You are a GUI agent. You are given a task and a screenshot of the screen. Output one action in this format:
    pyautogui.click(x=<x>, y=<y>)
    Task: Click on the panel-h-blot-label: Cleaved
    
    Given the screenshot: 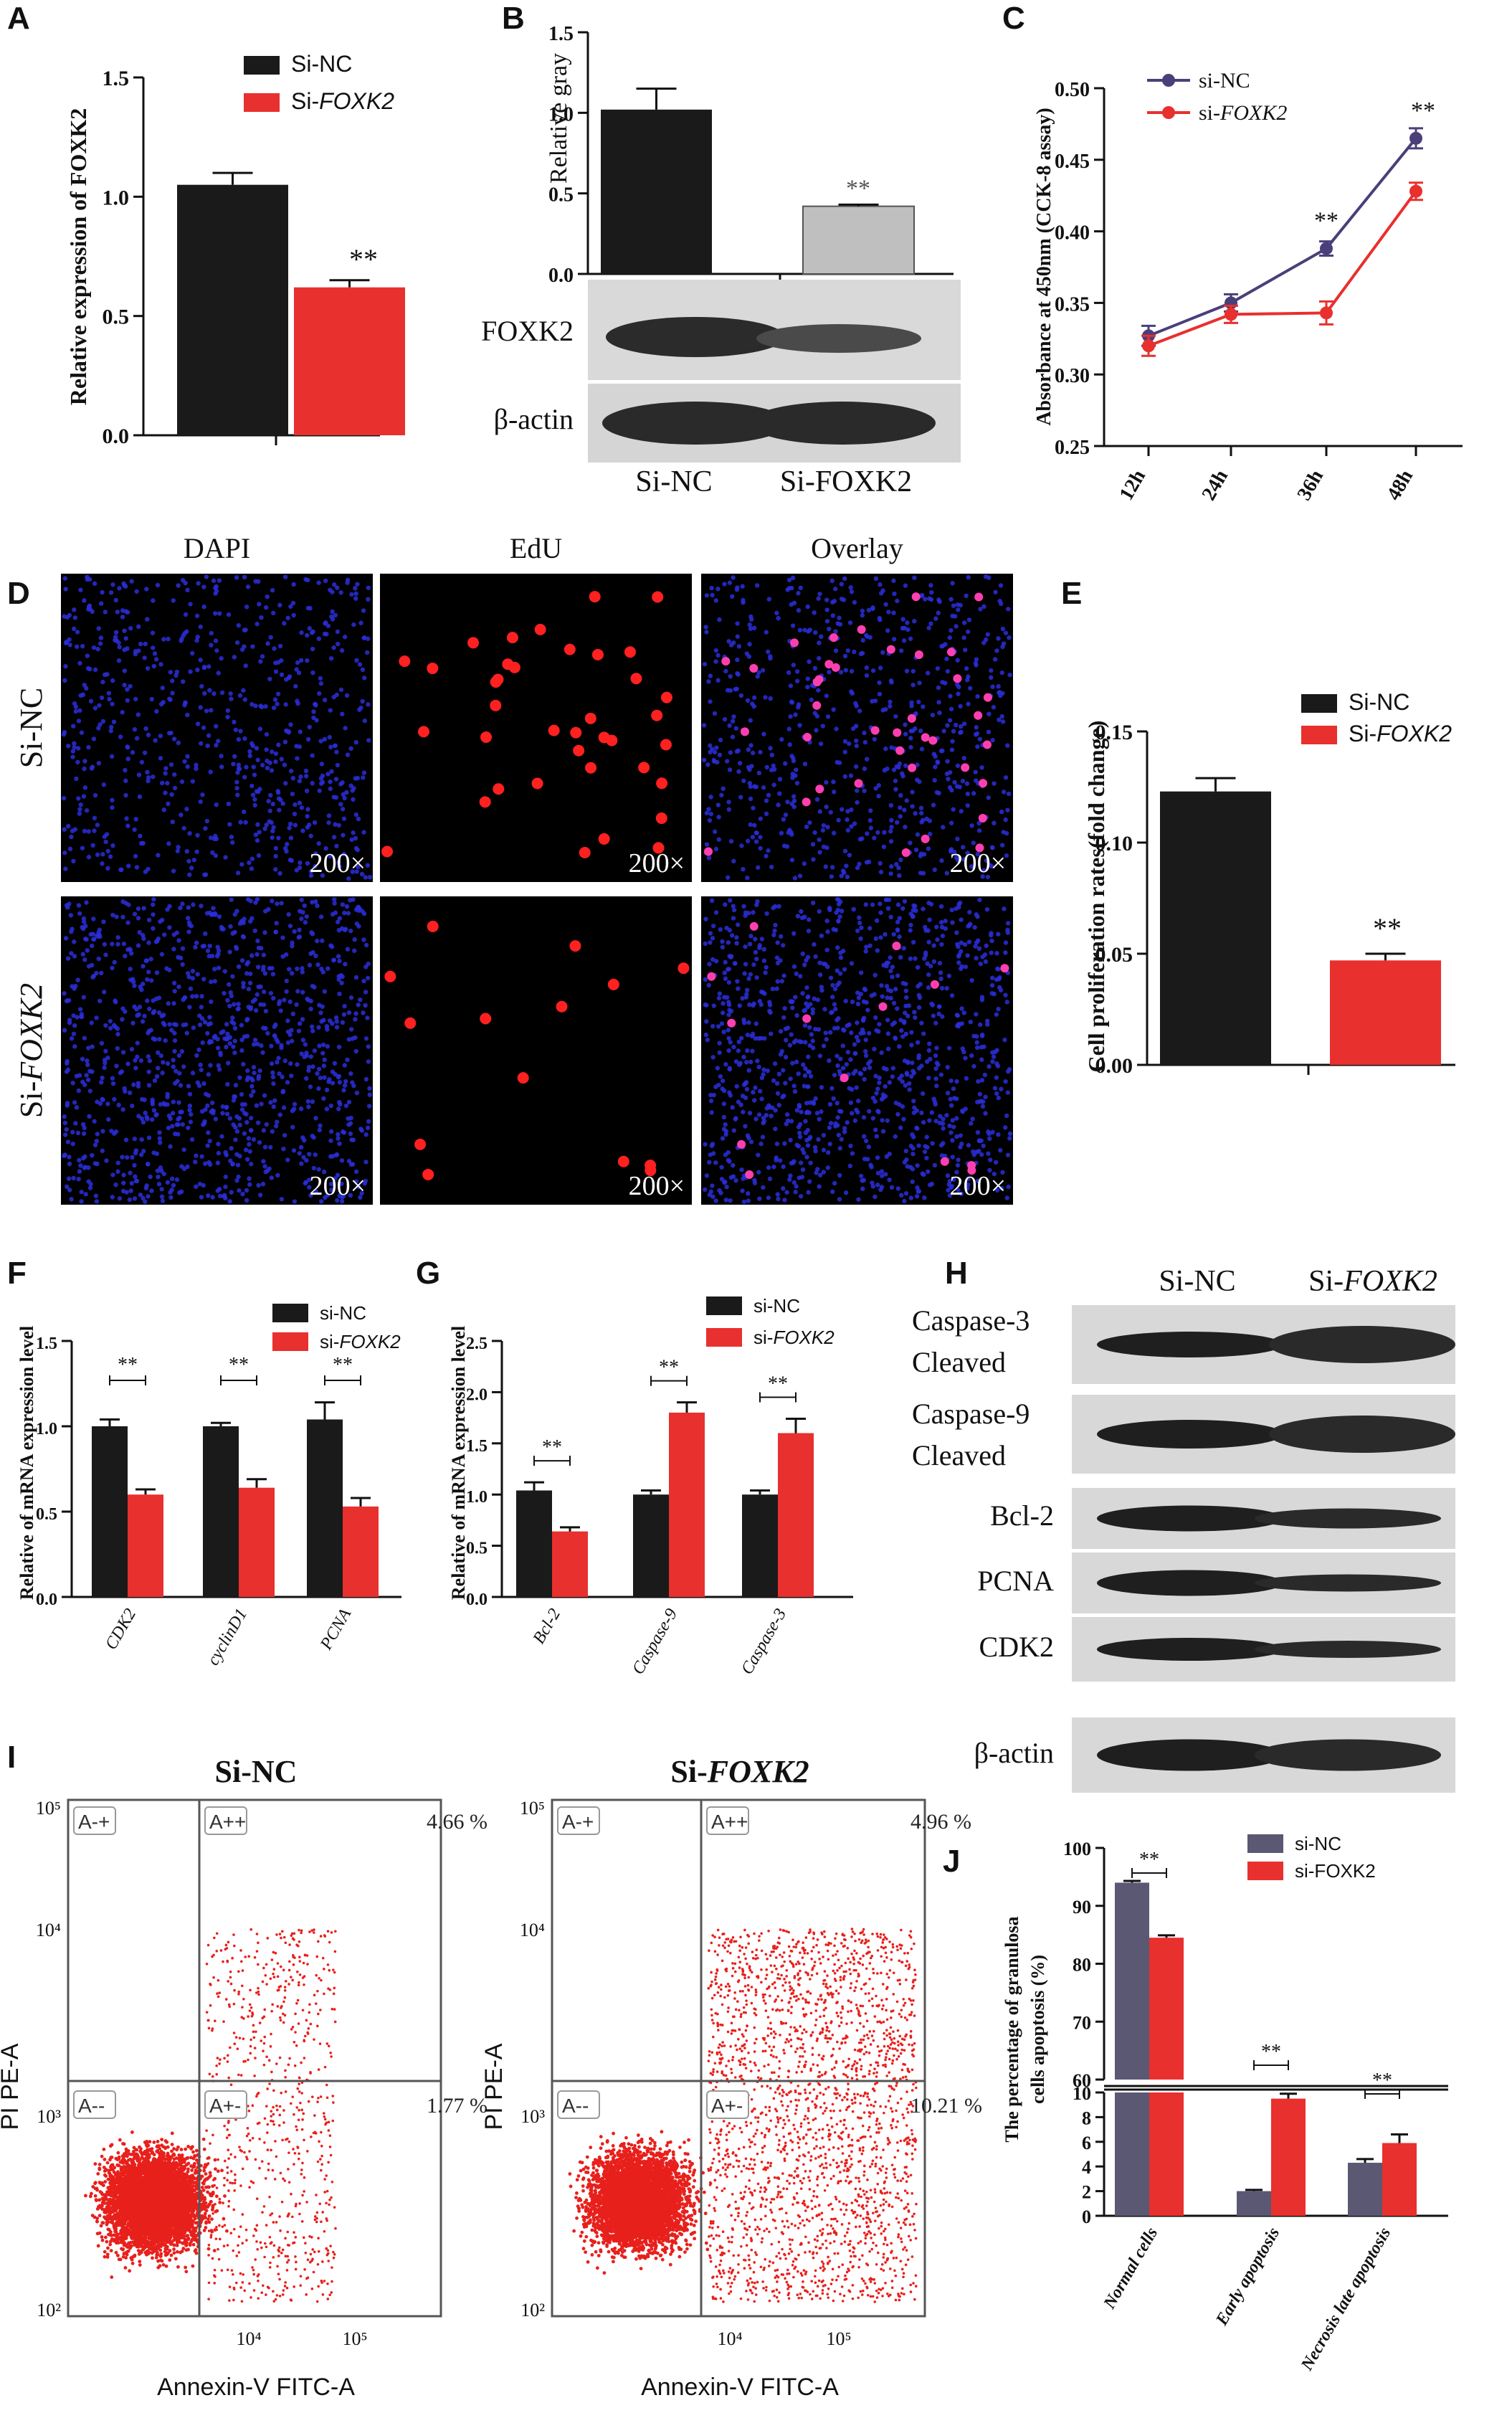 What is the action you would take?
    pyautogui.click(x=959, y=1455)
    